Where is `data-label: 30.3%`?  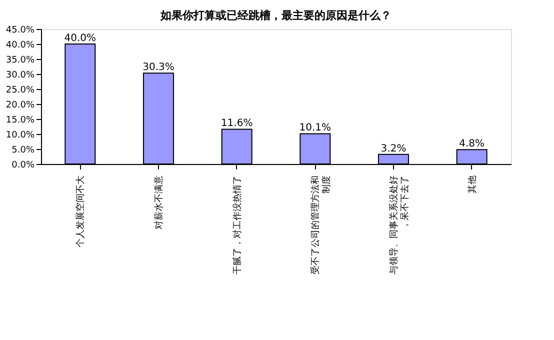 data-label: 30.3% is located at coordinates (158, 68).